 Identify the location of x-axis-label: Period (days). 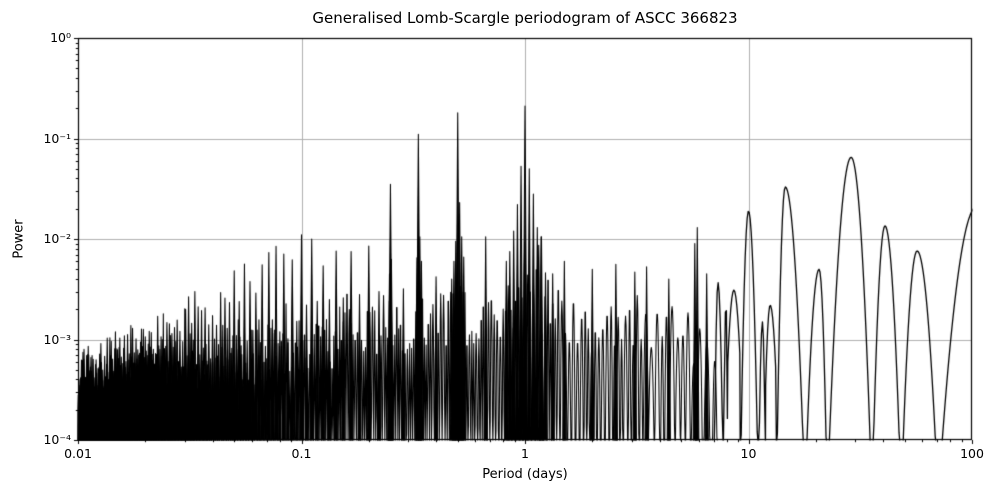
(525, 474).